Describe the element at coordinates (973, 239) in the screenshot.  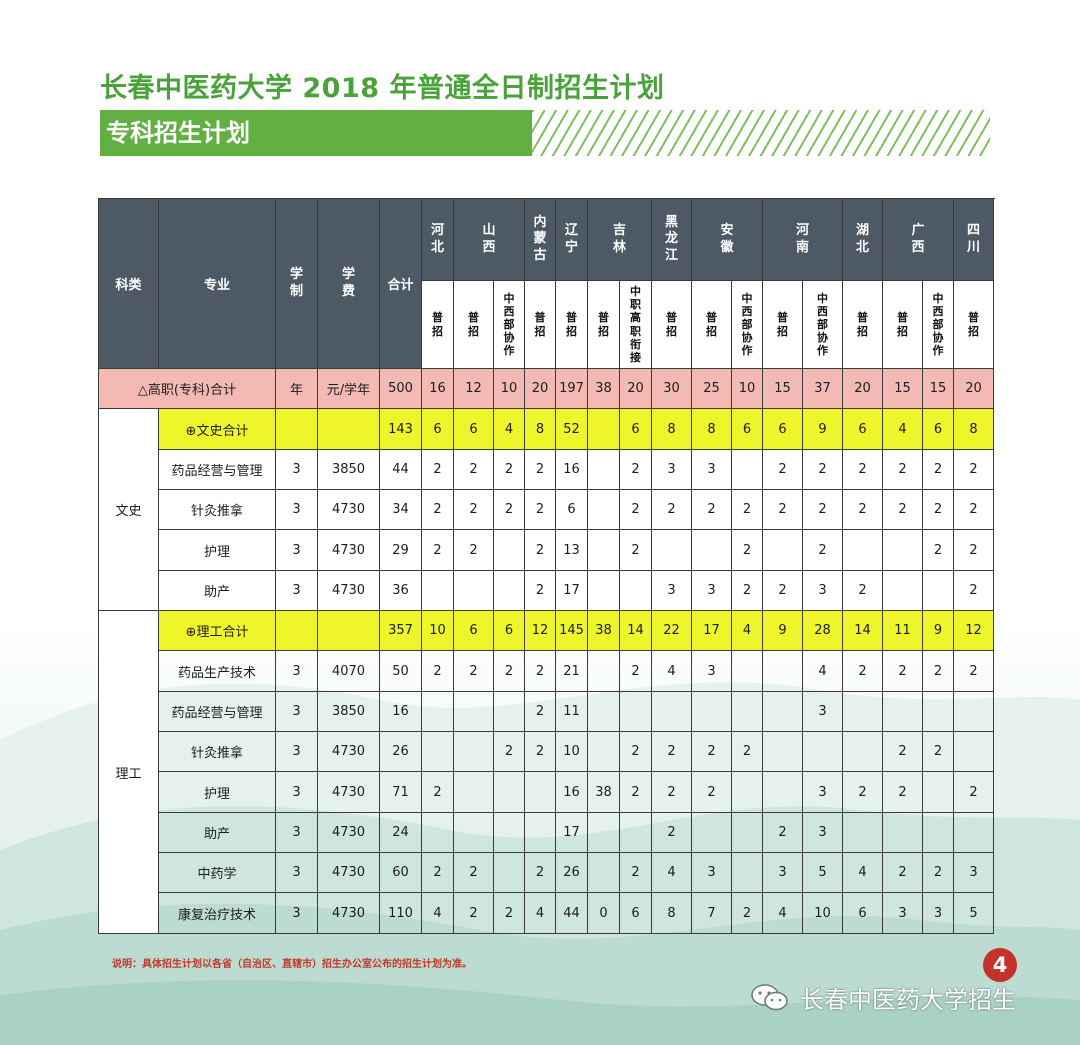
I see `header-province: 四川` at that location.